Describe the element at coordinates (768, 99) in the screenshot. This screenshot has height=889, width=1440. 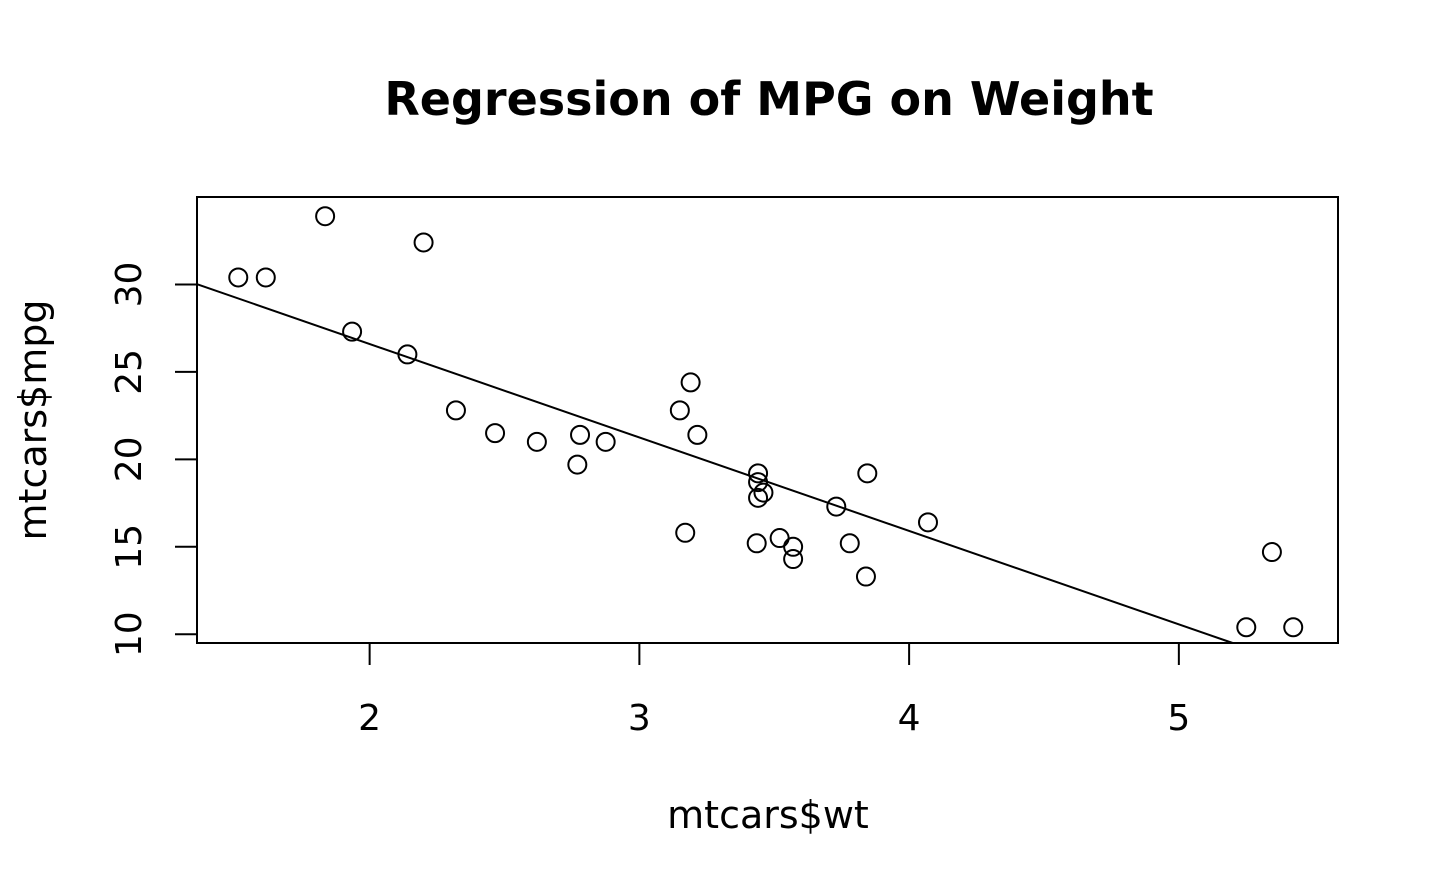
I see `chart-title: Regression of MPG on Weight` at that location.